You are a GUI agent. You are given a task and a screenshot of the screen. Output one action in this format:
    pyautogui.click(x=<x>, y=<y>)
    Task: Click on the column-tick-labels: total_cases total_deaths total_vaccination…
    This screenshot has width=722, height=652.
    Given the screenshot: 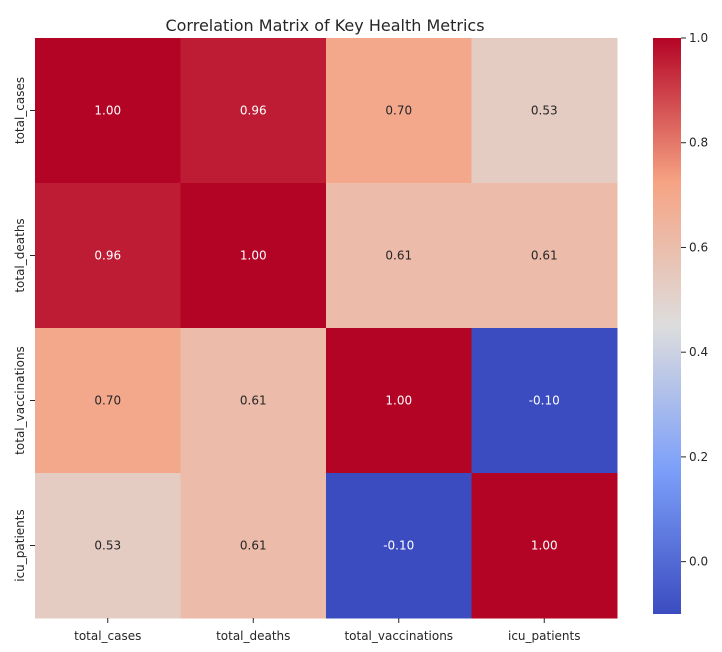 What is the action you would take?
    pyautogui.click(x=327, y=630)
    